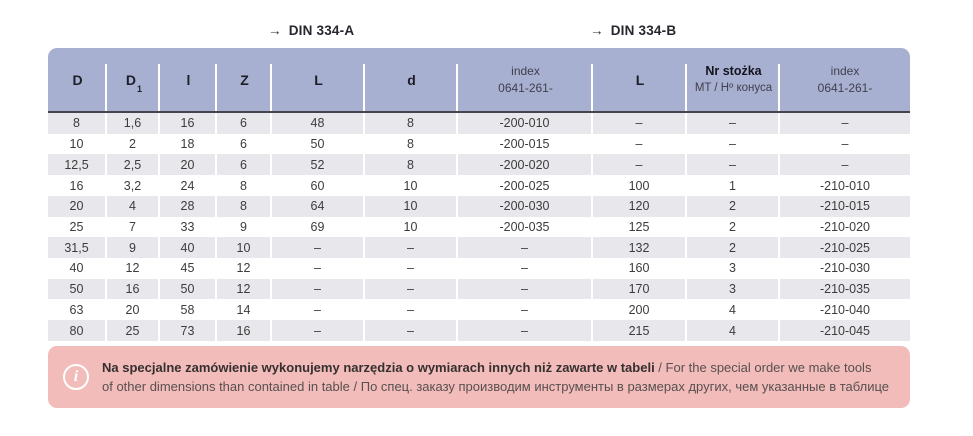  I want to click on table-cell: -210-045, so click(845, 330).